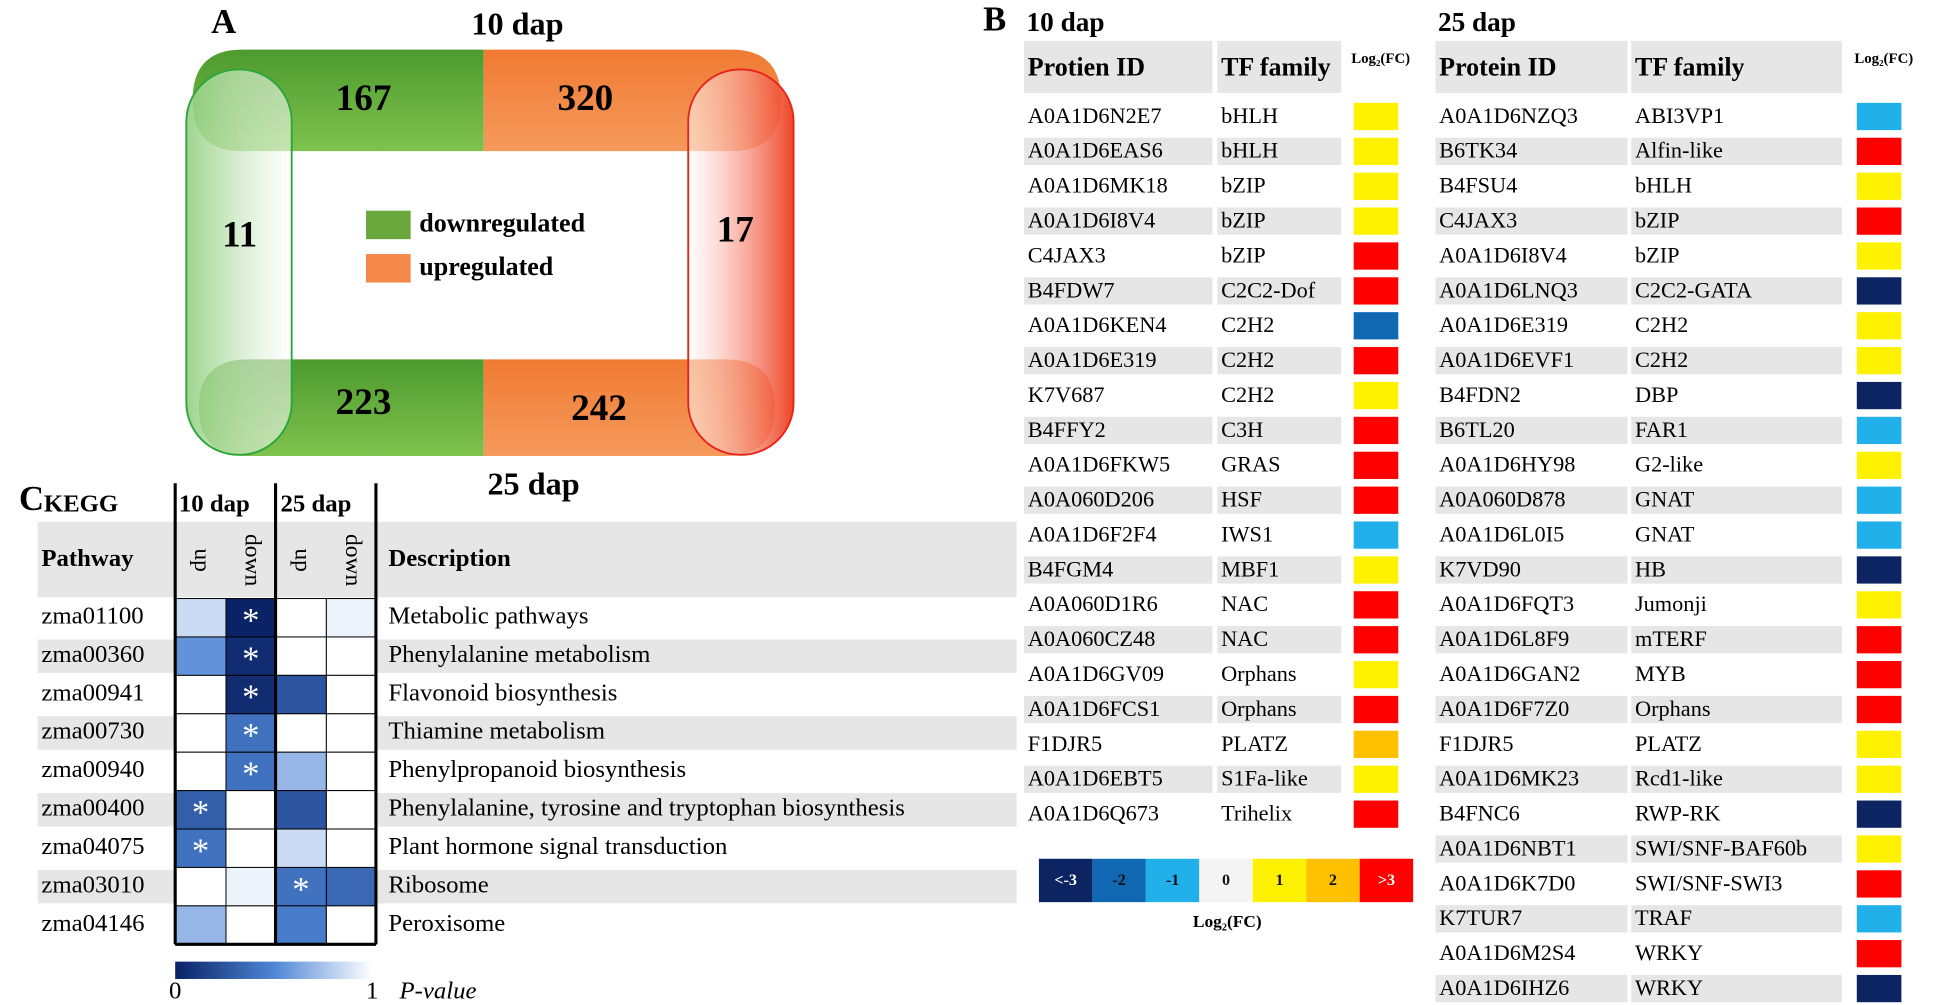 This screenshot has width=1944, height=1005. Describe the element at coordinates (1259, 673) in the screenshot. I see `tf-family: Orphans` at that location.